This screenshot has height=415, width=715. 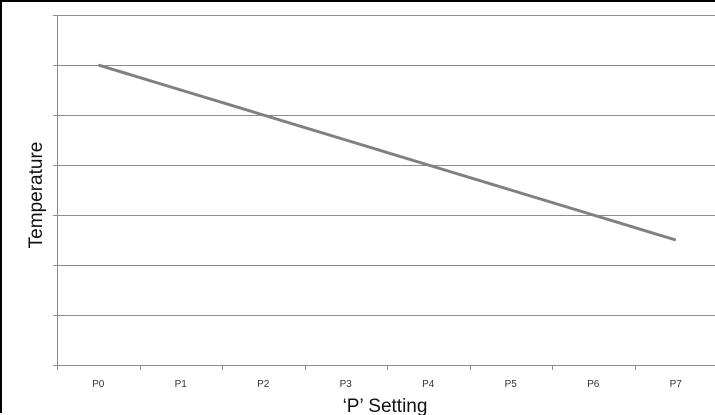 What do you see at coordinates (55, 191) in the screenshot?
I see `y-axis-ticks` at bounding box center [55, 191].